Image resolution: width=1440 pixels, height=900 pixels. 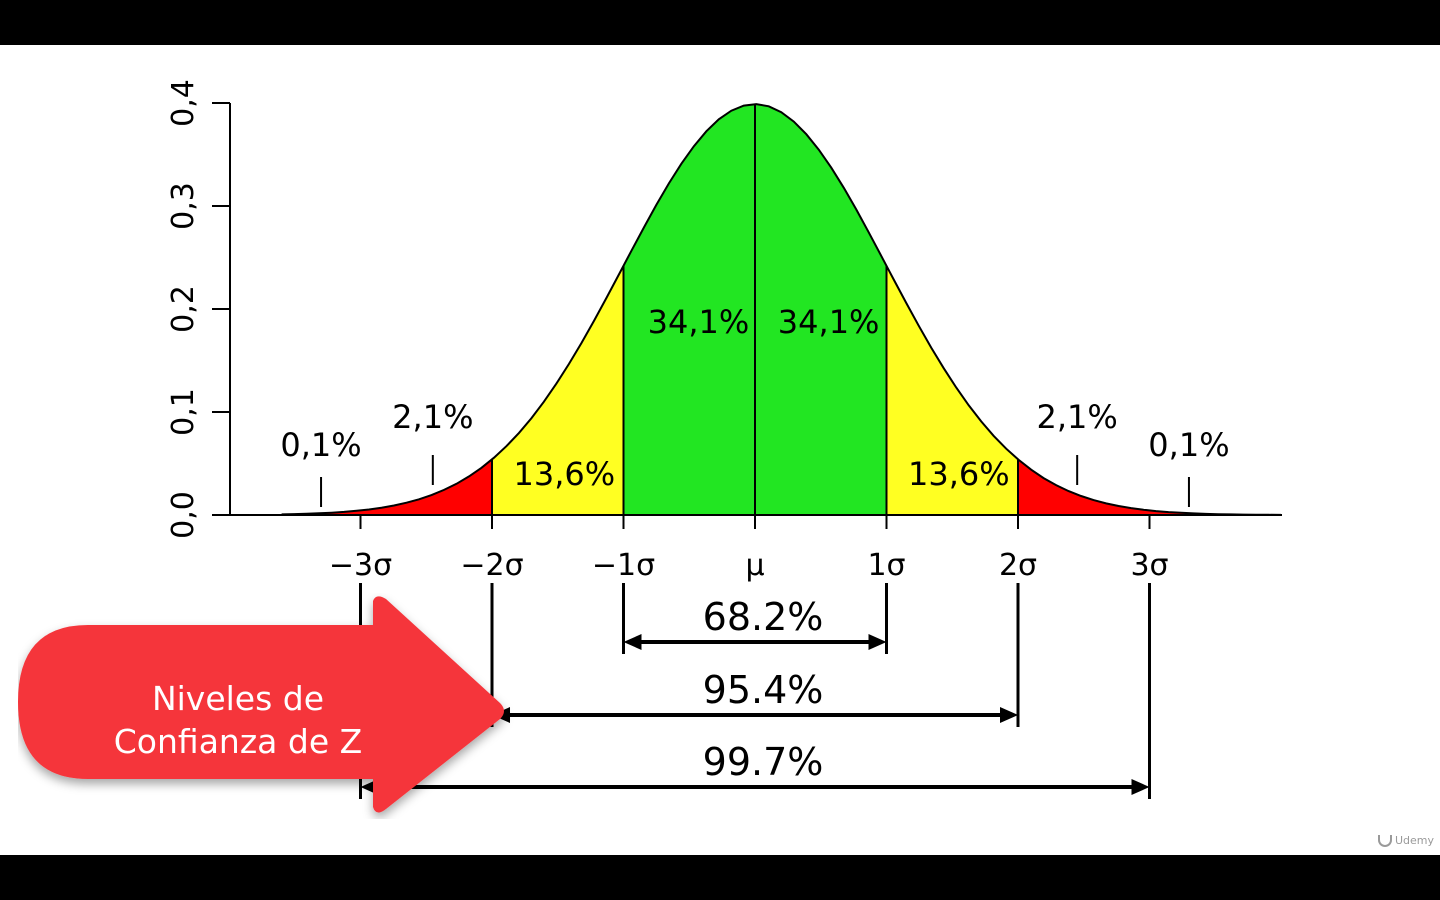 I want to click on region-label-4: 34,1%, so click(x=829, y=322).